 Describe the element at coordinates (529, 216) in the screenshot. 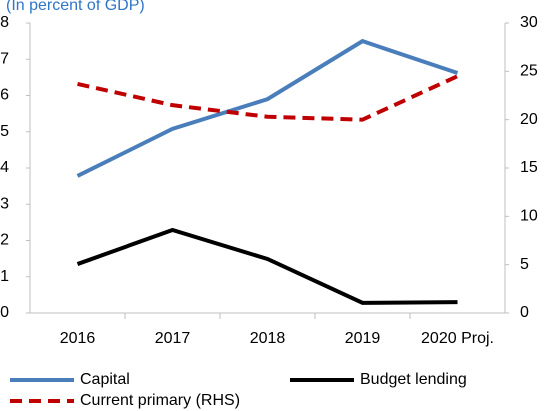

I see `y2-tick-label: 10` at that location.